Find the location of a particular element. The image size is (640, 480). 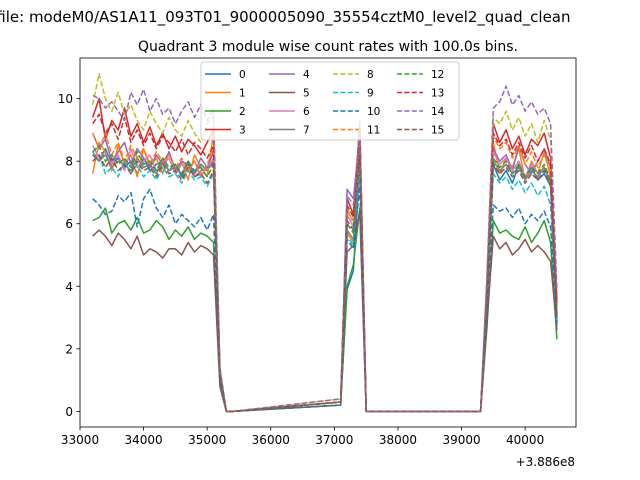

legend-label-2: 2 is located at coordinates (242, 112).